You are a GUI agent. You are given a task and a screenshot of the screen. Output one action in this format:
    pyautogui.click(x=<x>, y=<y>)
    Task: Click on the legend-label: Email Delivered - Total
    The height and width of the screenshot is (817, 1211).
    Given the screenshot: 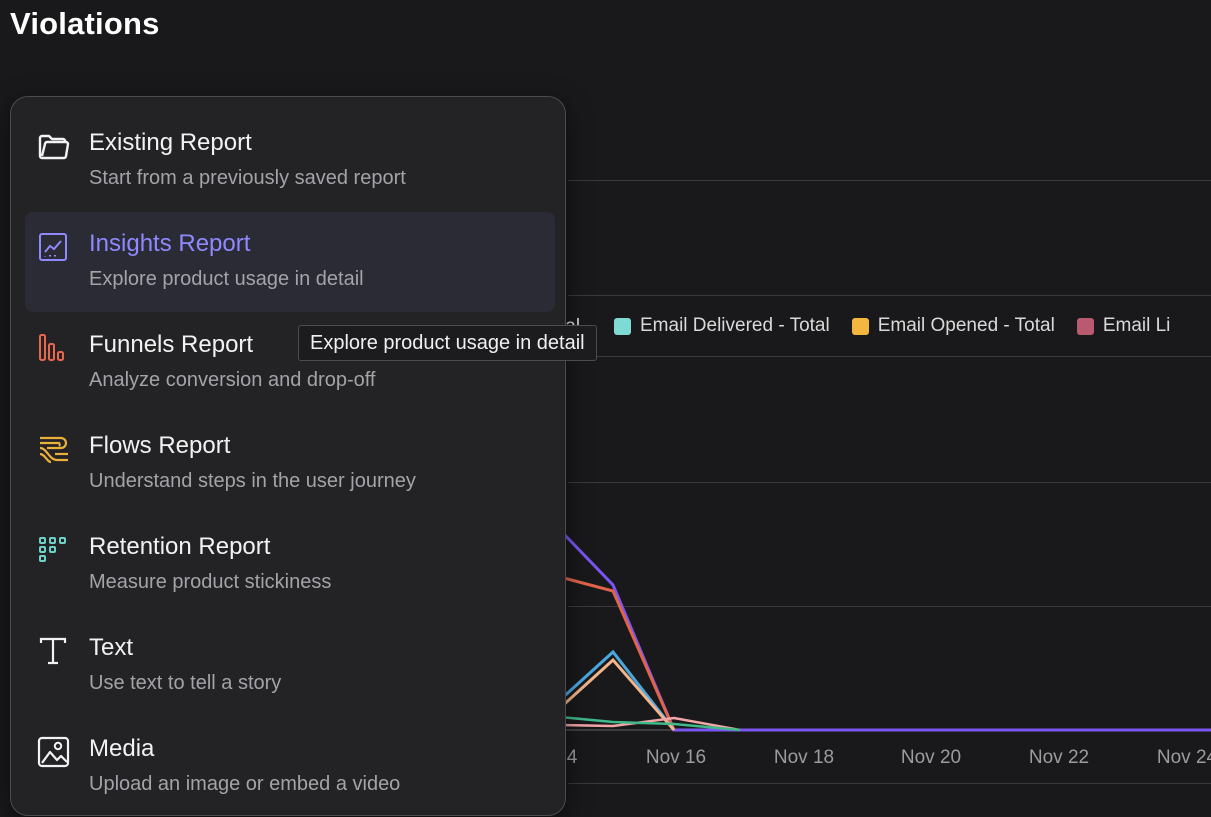 What is the action you would take?
    pyautogui.click(x=735, y=325)
    